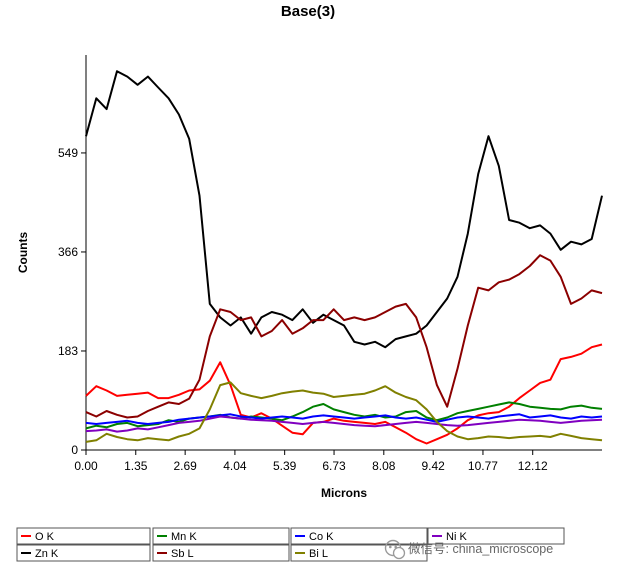 The width and height of the screenshot is (640, 579). Describe the element at coordinates (480, 549) in the screenshot. I see `watermark-text: 微信号: china_microscope` at that location.